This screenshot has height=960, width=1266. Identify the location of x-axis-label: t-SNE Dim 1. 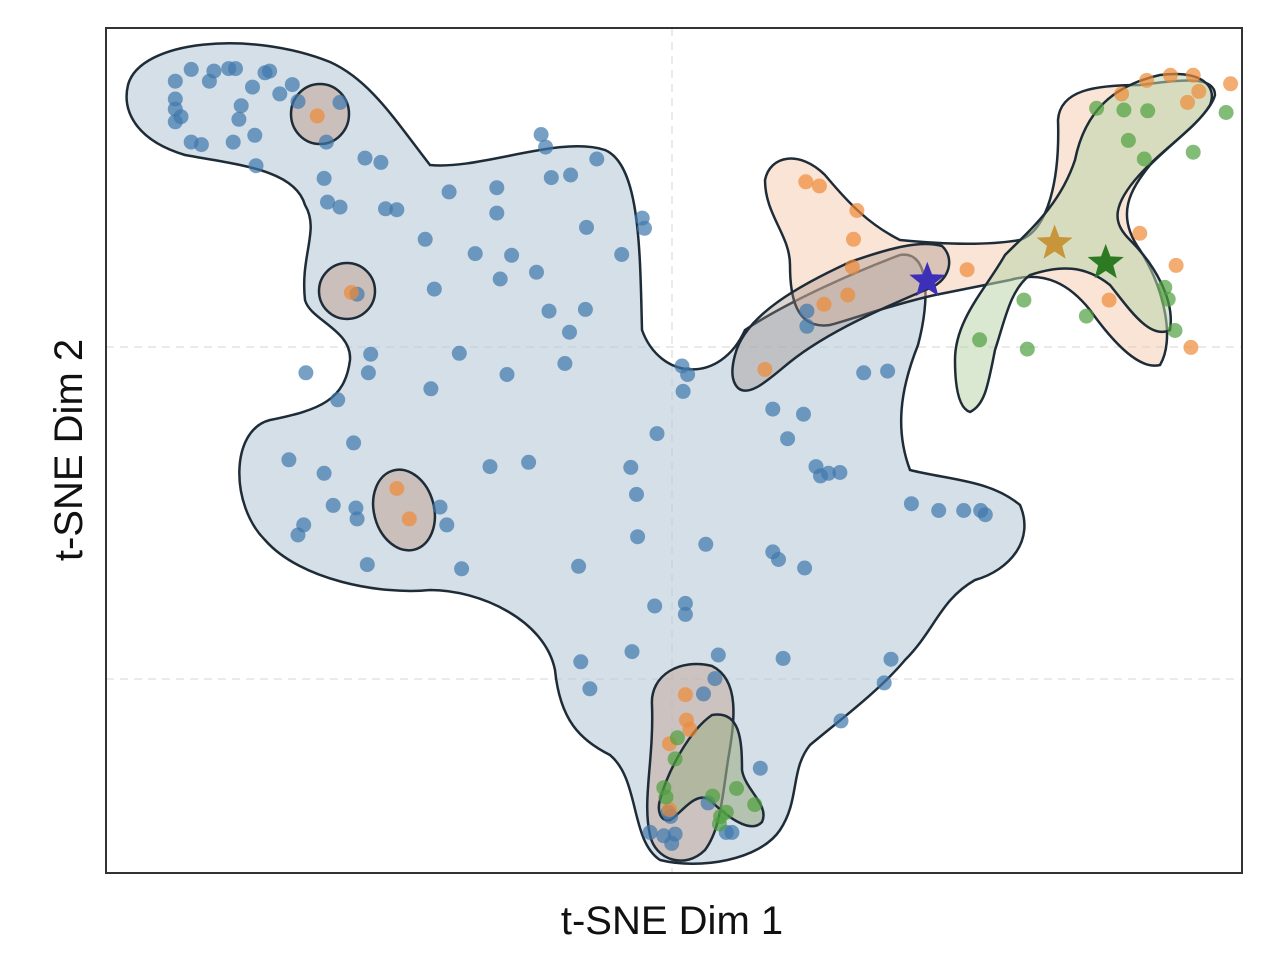
(672, 921).